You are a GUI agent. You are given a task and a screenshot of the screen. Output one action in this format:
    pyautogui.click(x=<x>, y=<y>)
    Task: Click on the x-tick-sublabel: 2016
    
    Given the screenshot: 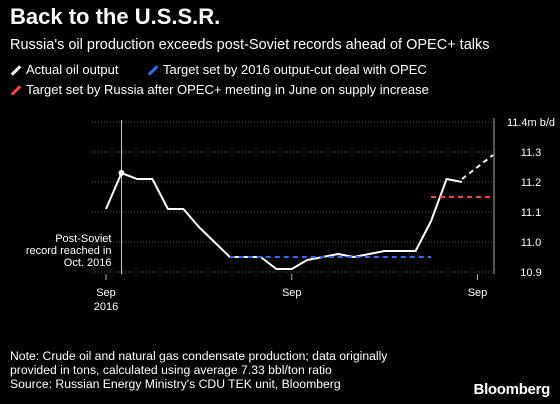 What is the action you would take?
    pyautogui.click(x=106, y=307)
    